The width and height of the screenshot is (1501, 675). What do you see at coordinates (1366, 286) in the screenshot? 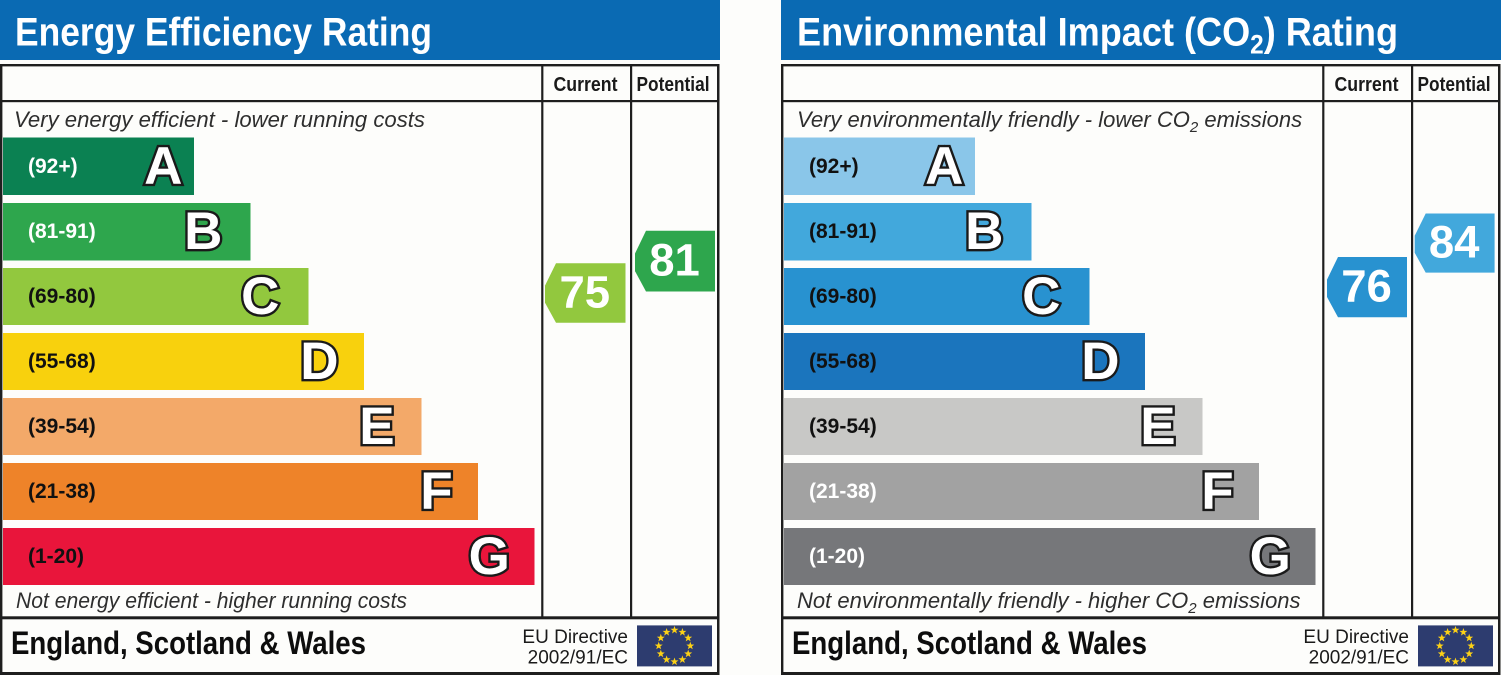
I see `svg-text: 76` at bounding box center [1366, 286].